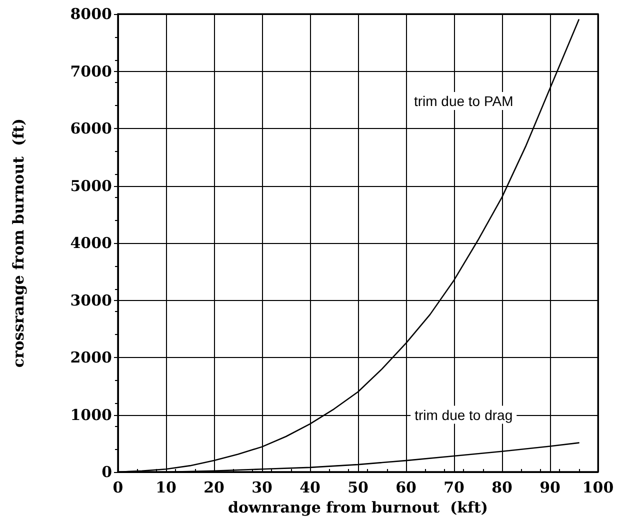  What do you see at coordinates (91, 14) in the screenshot?
I see `y-tick-label: 8000` at bounding box center [91, 14].